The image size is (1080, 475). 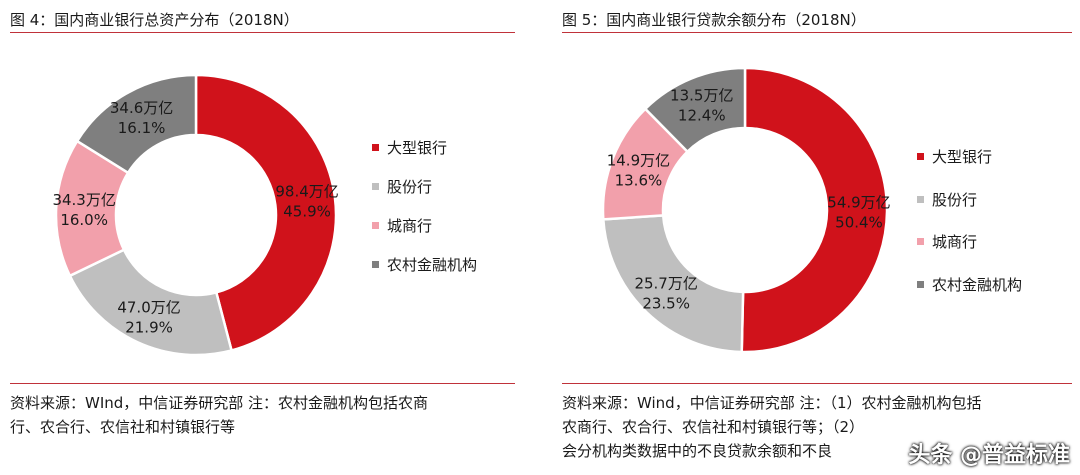 What do you see at coordinates (665, 283) in the screenshot?
I see `slice-value-label: 25.7万亿` at bounding box center [665, 283].